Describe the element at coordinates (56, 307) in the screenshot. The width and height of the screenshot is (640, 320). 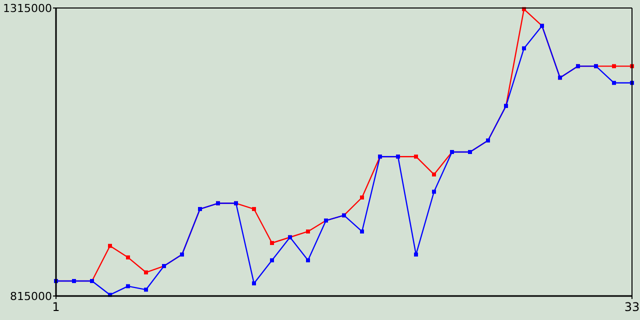
I see `x-tick-label: 1` at that location.